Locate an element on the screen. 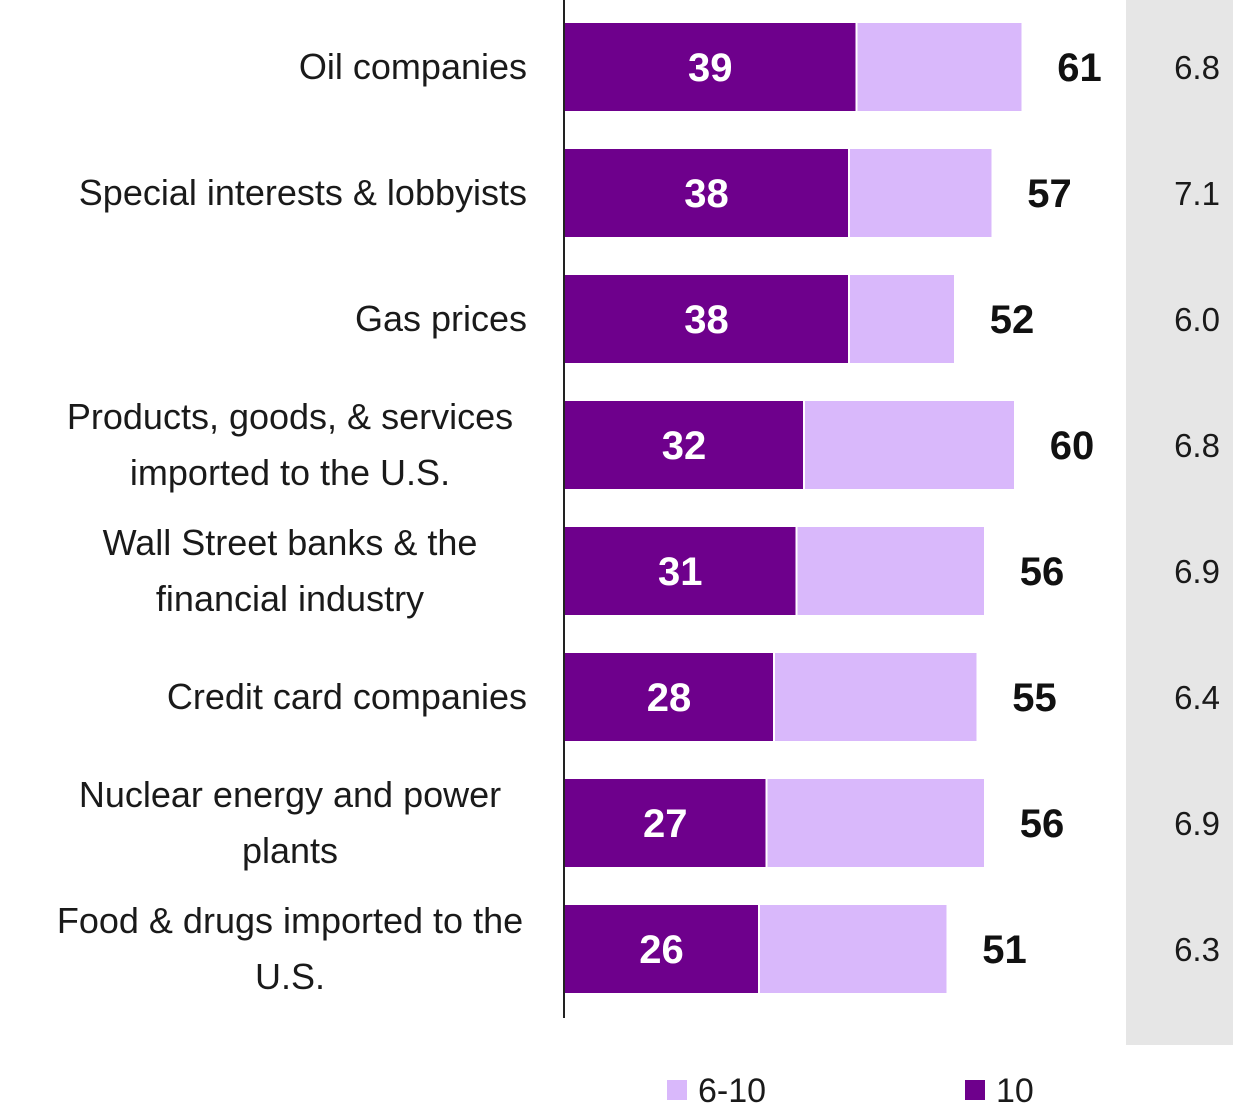 Image resolution: width=1233 pixels, height=1115 pixels. value-label-6-10: 60 is located at coordinates (1072, 446).